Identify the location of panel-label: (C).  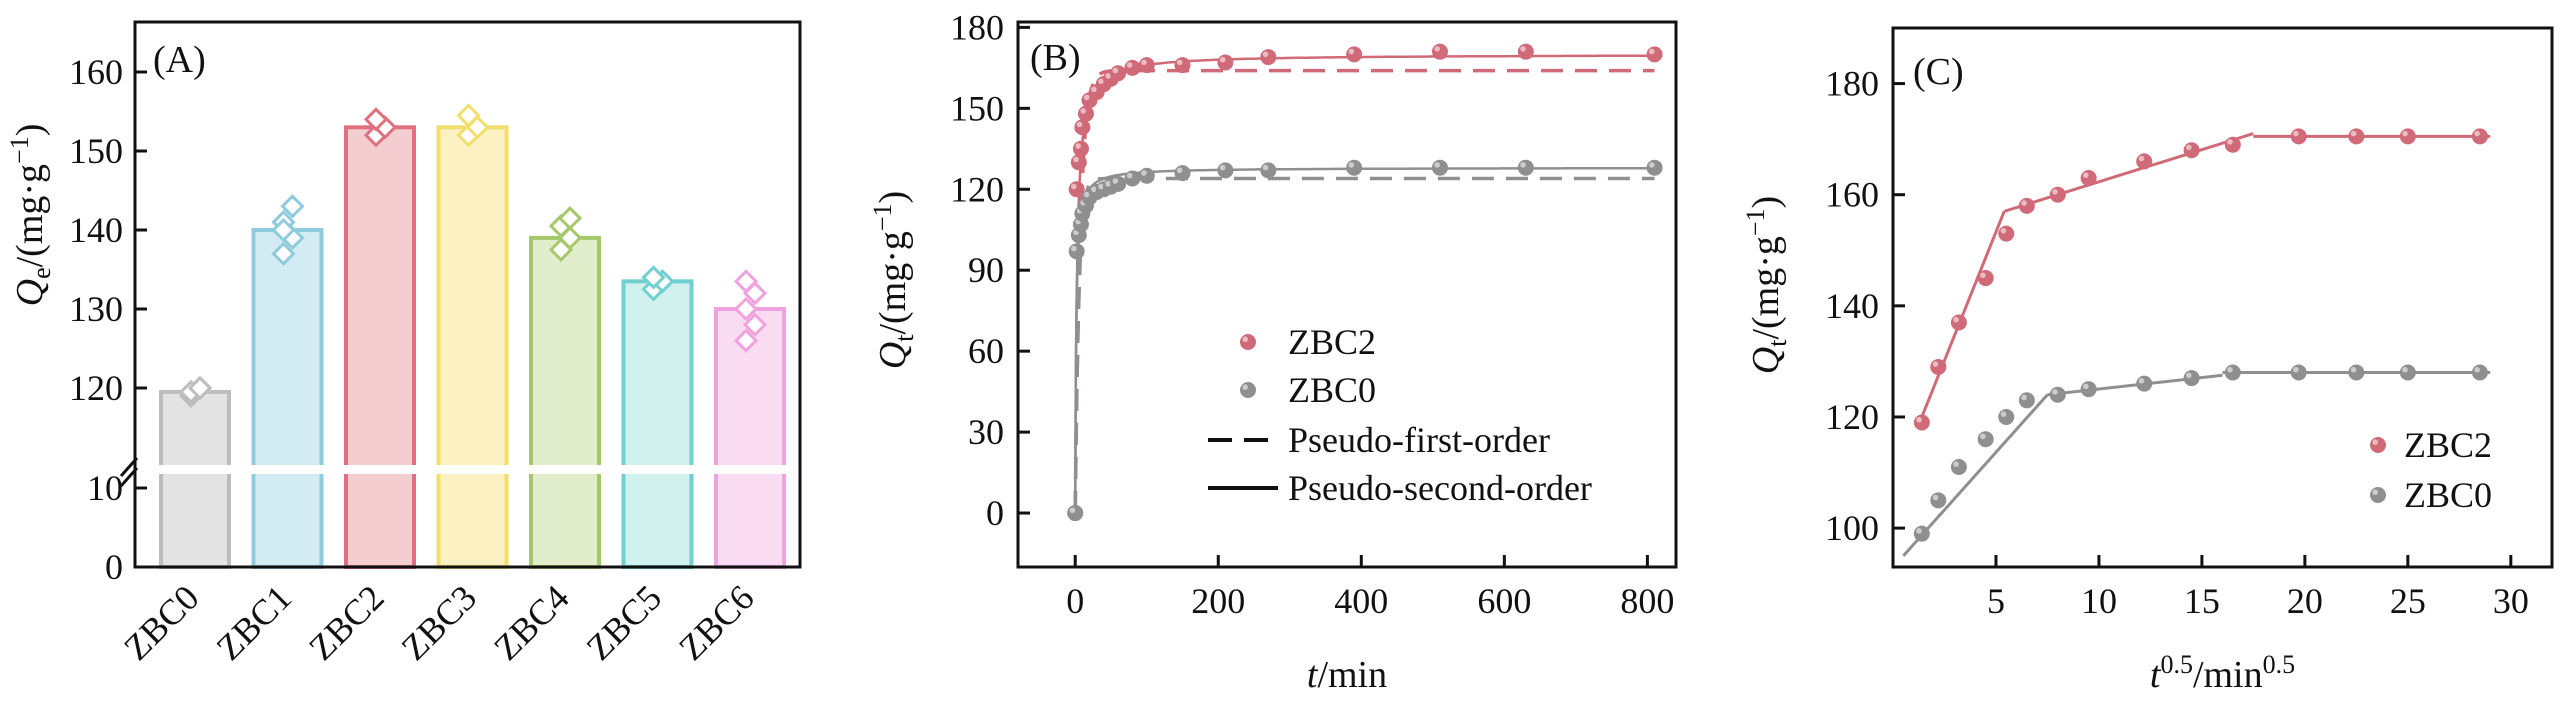
(1938, 72).